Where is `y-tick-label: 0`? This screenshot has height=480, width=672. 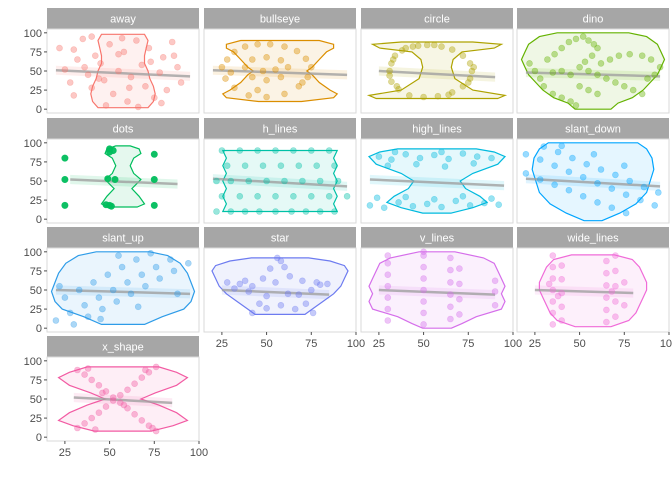 y-tick-label: 0 is located at coordinates (39, 220).